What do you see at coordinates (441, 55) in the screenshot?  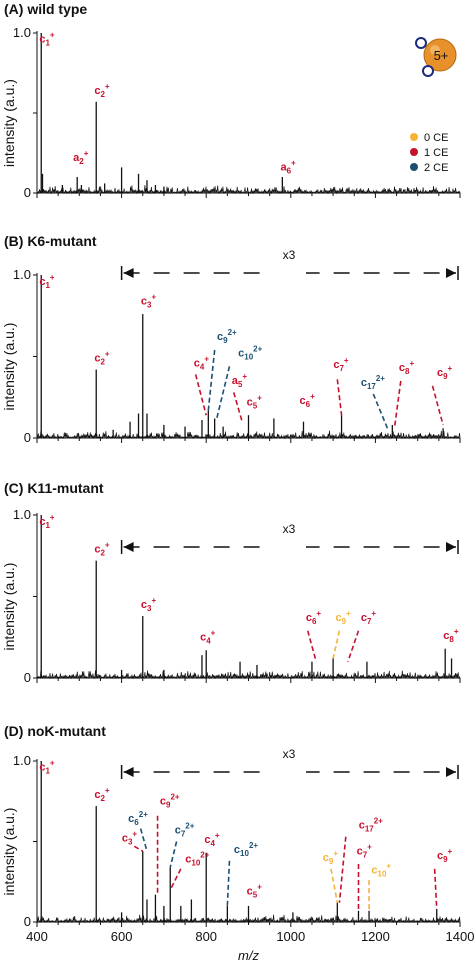 I see `charge-state-label: 5+` at bounding box center [441, 55].